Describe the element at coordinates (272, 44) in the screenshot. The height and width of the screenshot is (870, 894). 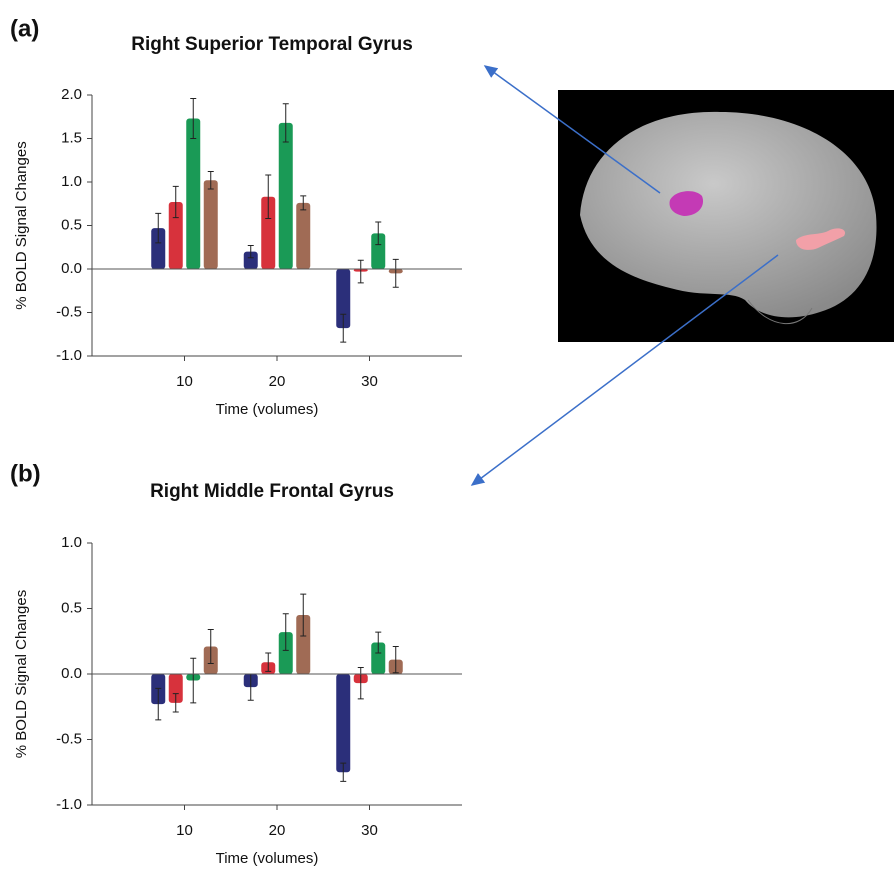
I see `chart-title: Right Superior Temporal Gyrus` at that location.